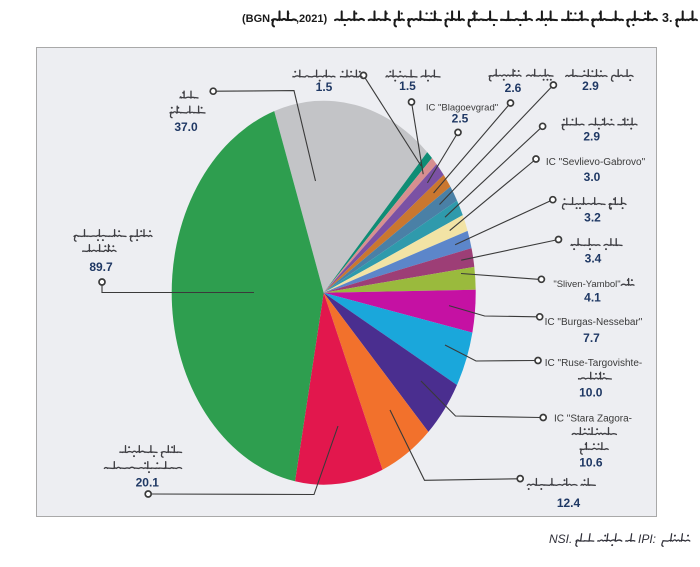 This screenshot has width=700, height=567. I want to click on svg-text: 37.0, so click(186, 127).